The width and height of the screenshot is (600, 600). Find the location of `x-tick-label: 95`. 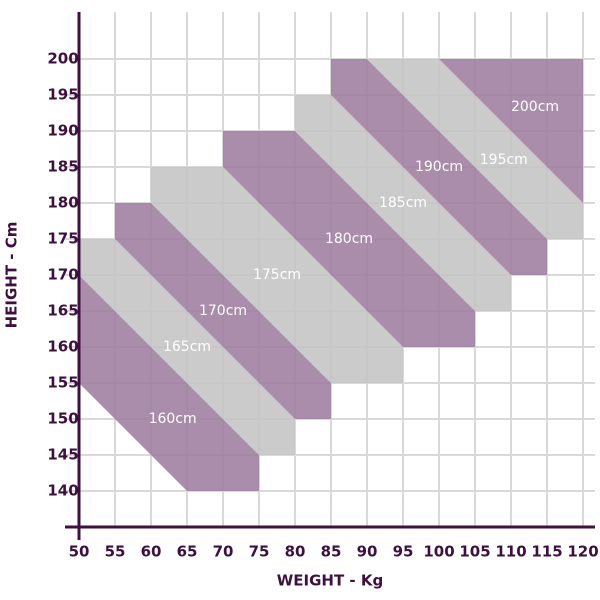

x-tick-label: 95 is located at coordinates (403, 552).